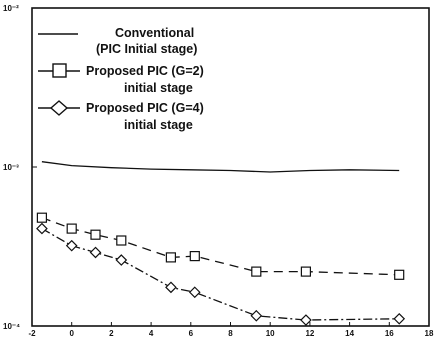  What do you see at coordinates (20, 167) in the screenshot?
I see `y-axis: 10⁻² 10⁻³ 10⁻⁴` at bounding box center [20, 167].